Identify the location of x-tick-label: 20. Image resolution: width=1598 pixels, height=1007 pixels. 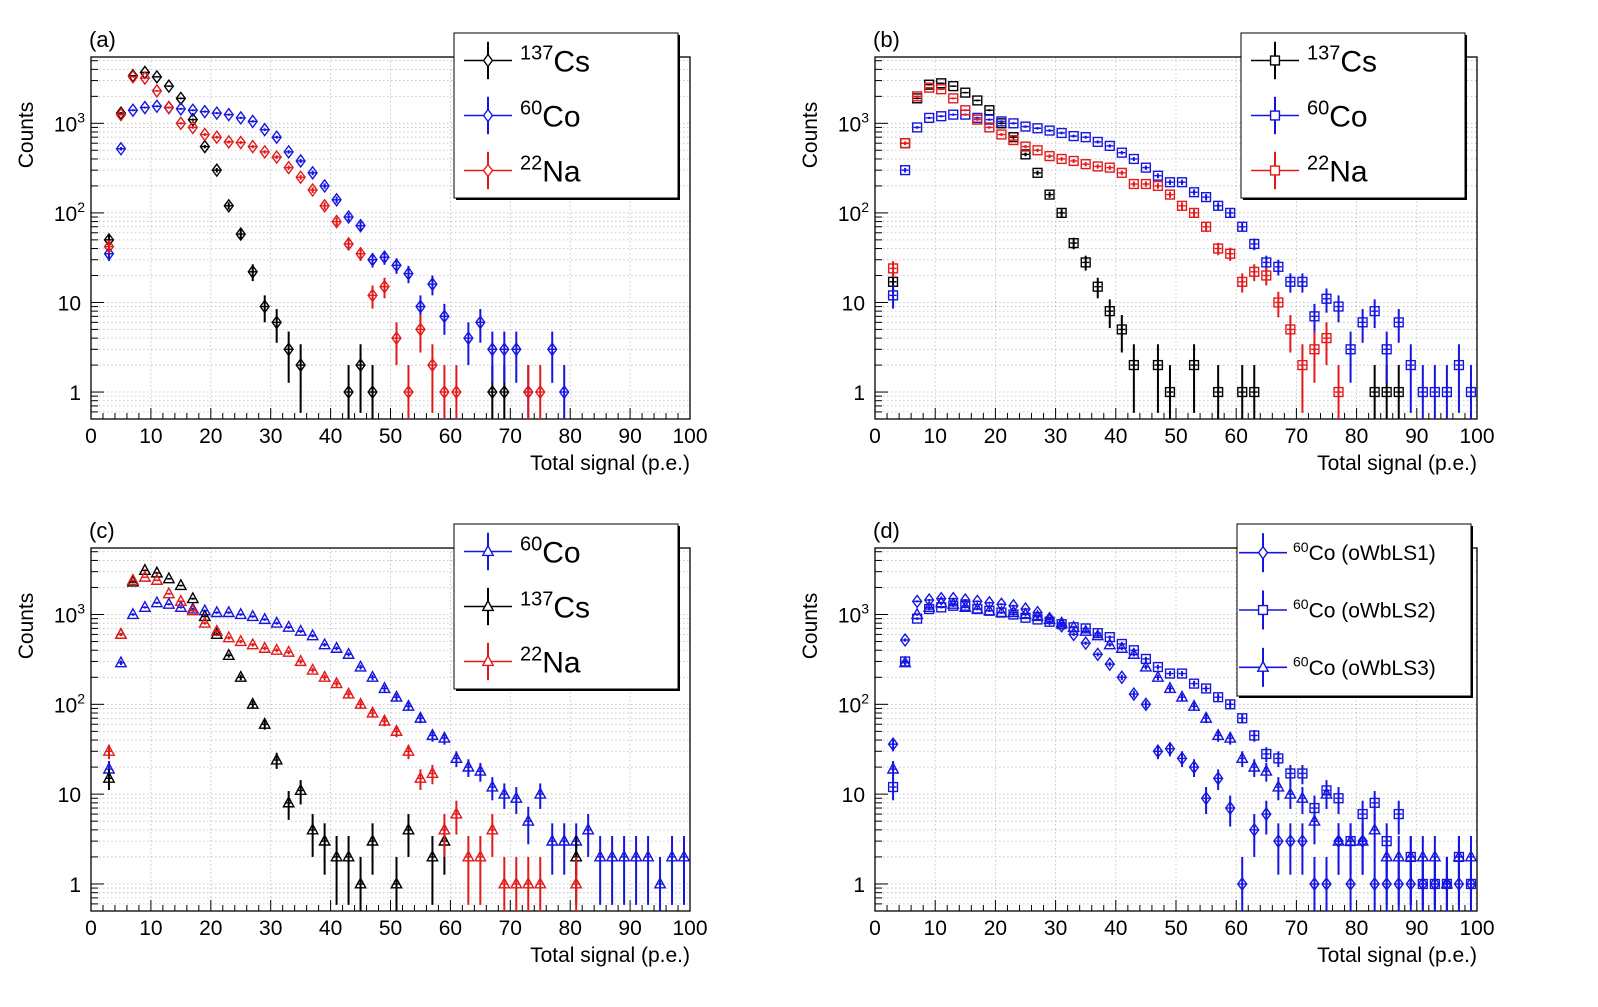
(210, 928).